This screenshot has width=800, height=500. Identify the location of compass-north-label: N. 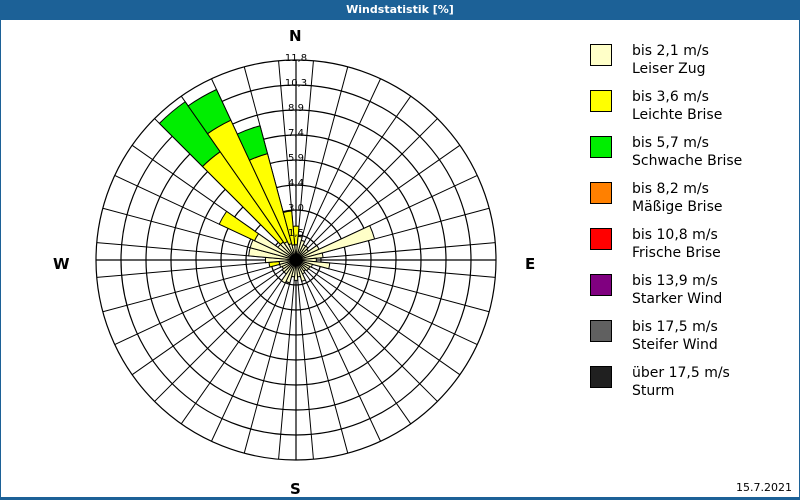
(295, 36).